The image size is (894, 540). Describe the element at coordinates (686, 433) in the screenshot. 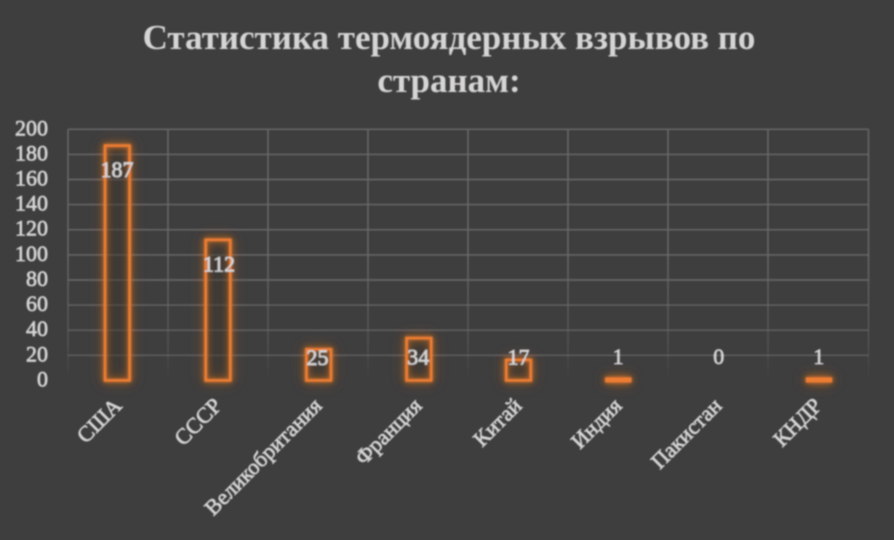

I see `svg-text: Пакистан` at that location.